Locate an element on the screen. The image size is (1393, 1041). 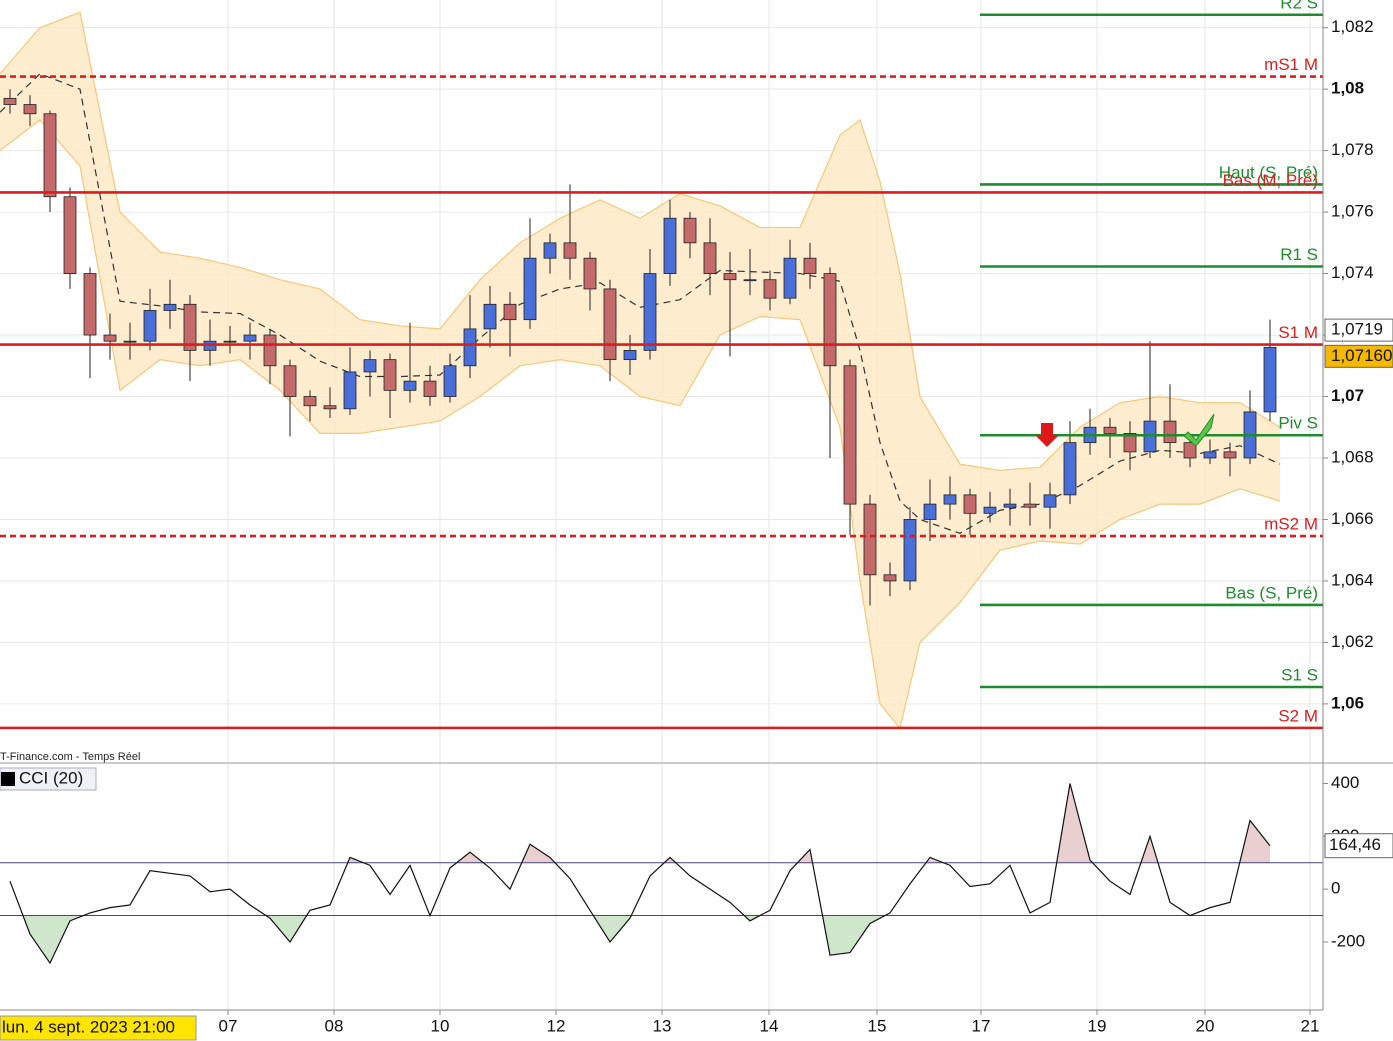
y-tick-label: 1,066 is located at coordinates (1352, 518).